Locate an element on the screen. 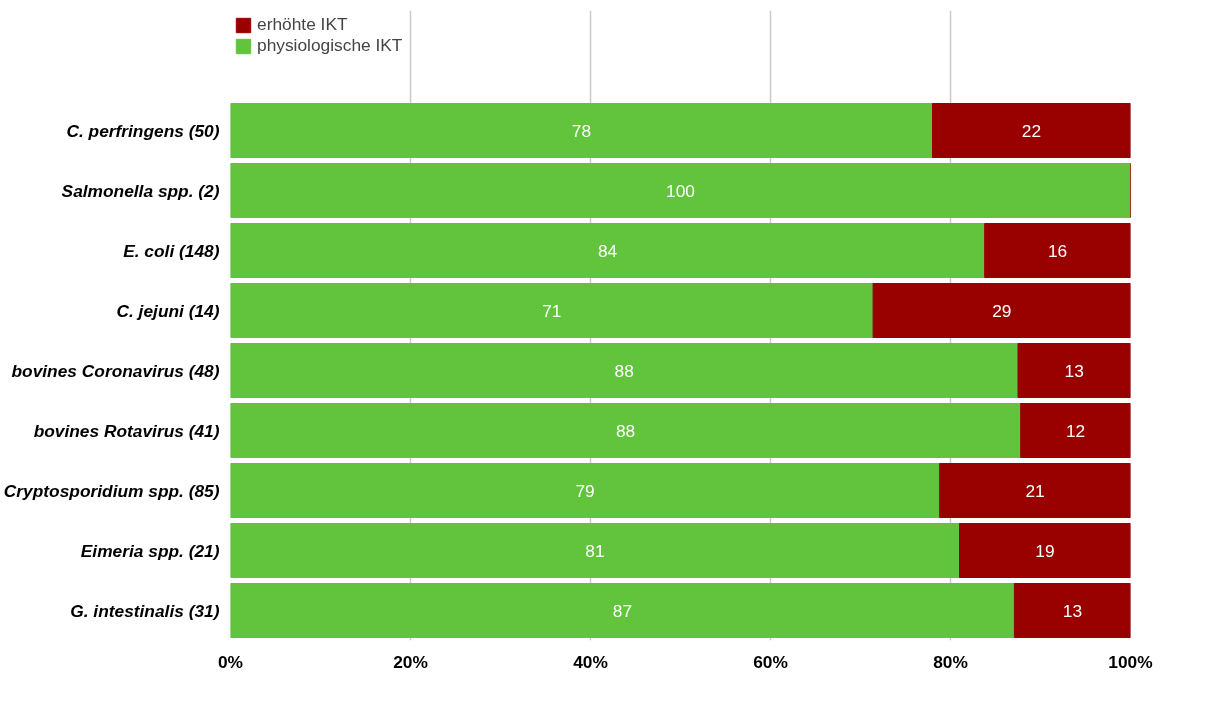  x-tick-label: 60% is located at coordinates (770, 661).